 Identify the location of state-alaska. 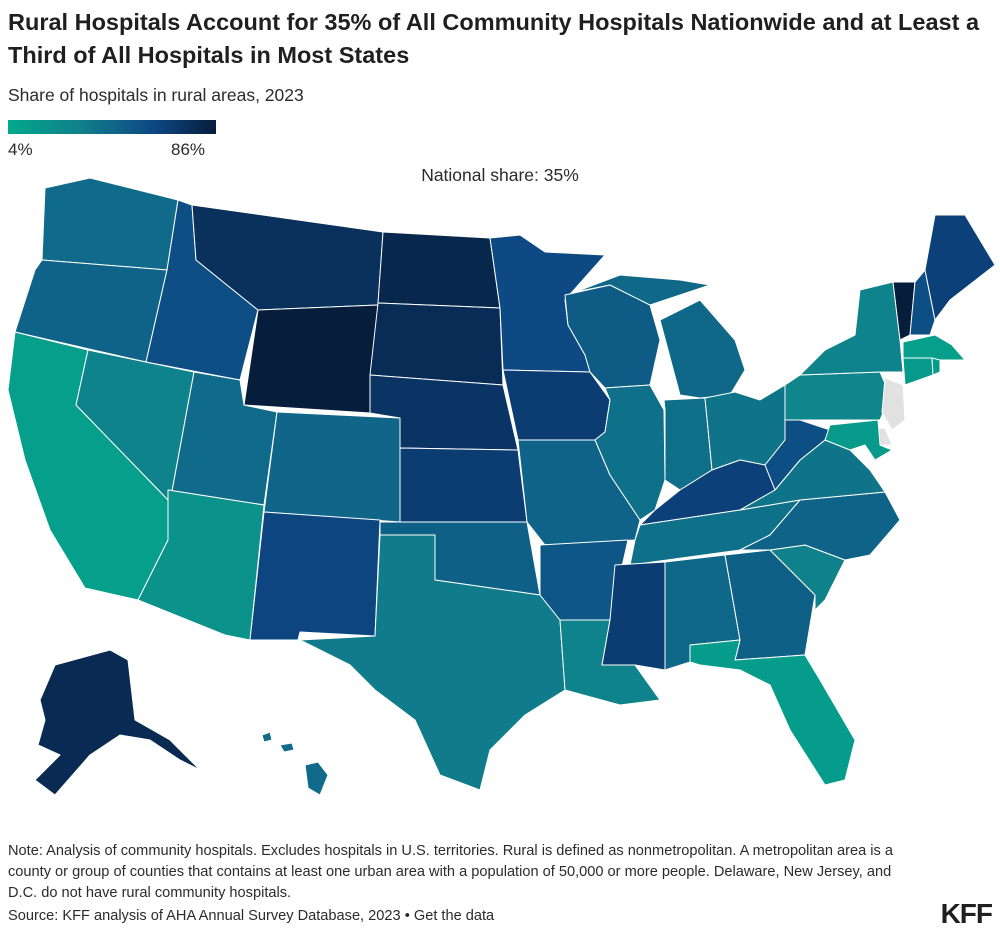
(117, 722).